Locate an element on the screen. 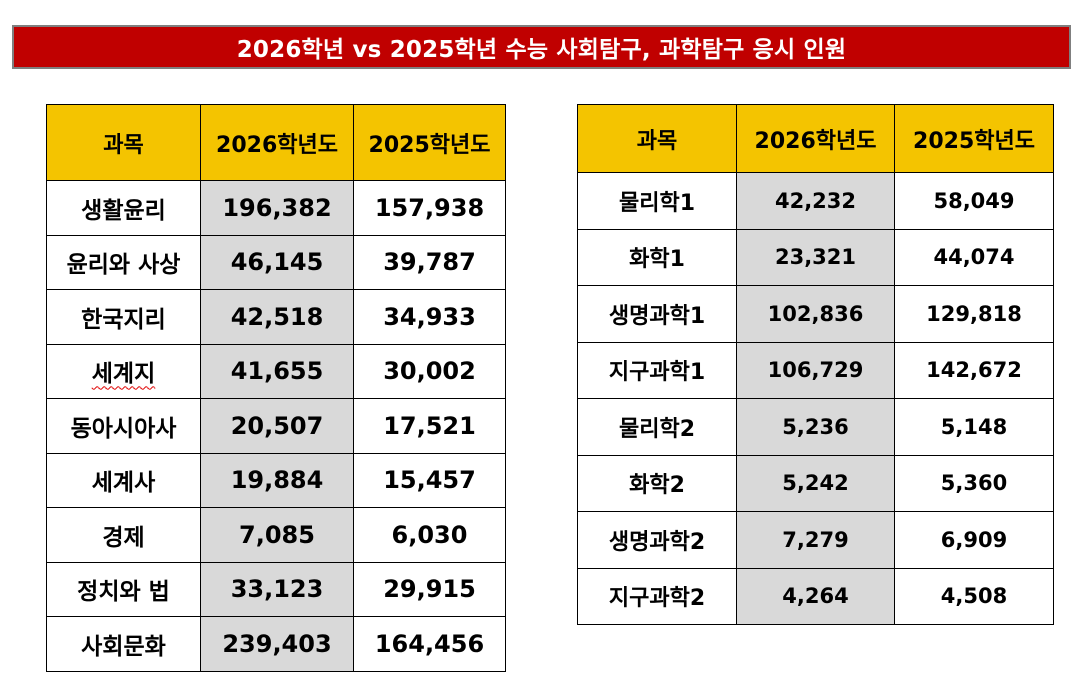  table-row: 물리학1 42,232 58,049 is located at coordinates (815, 201).